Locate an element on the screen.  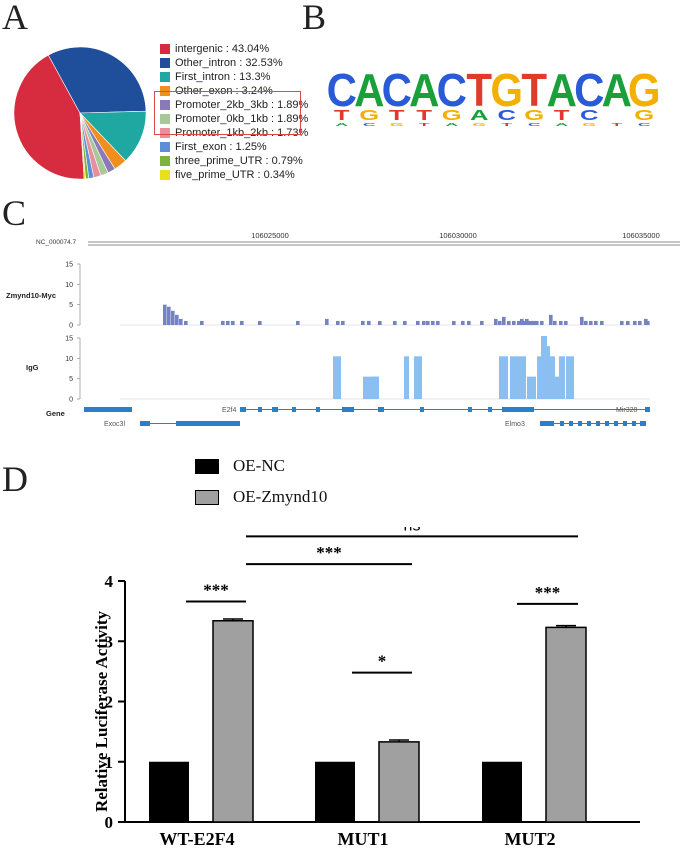
gene-label-exoc3l: Exoc3l is located at coordinates (114, 424).